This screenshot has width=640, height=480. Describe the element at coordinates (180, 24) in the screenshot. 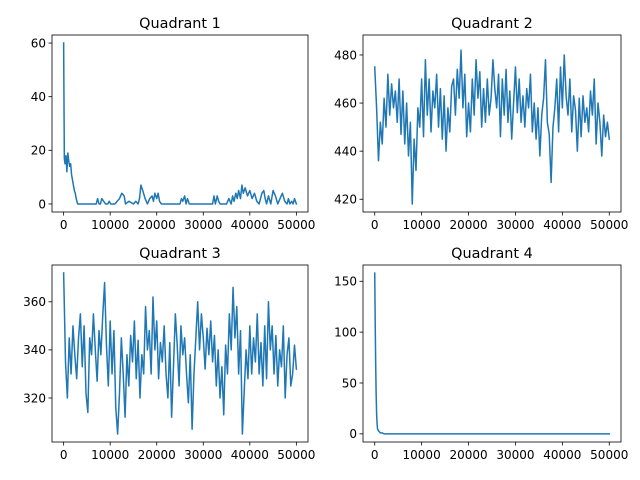

I see `panel-title: Quadrant 1` at that location.